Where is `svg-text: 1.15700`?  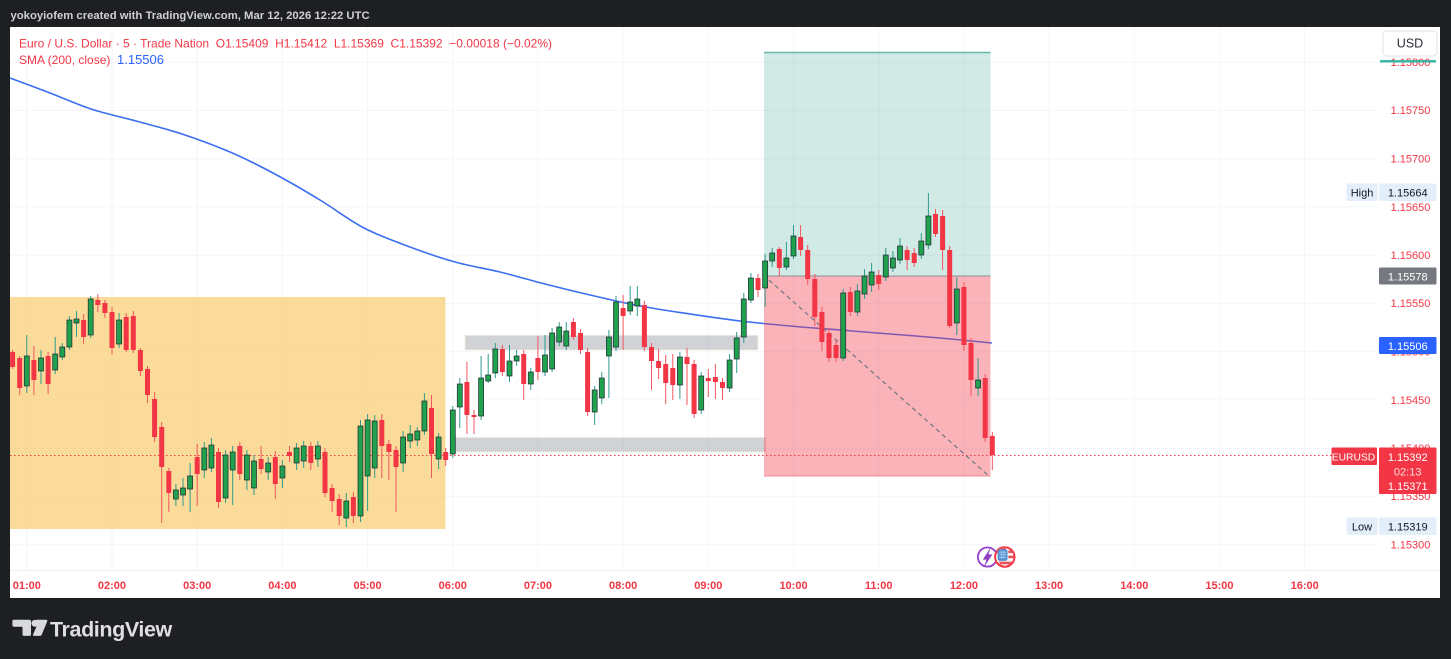 svg-text: 1.15700 is located at coordinates (1411, 160).